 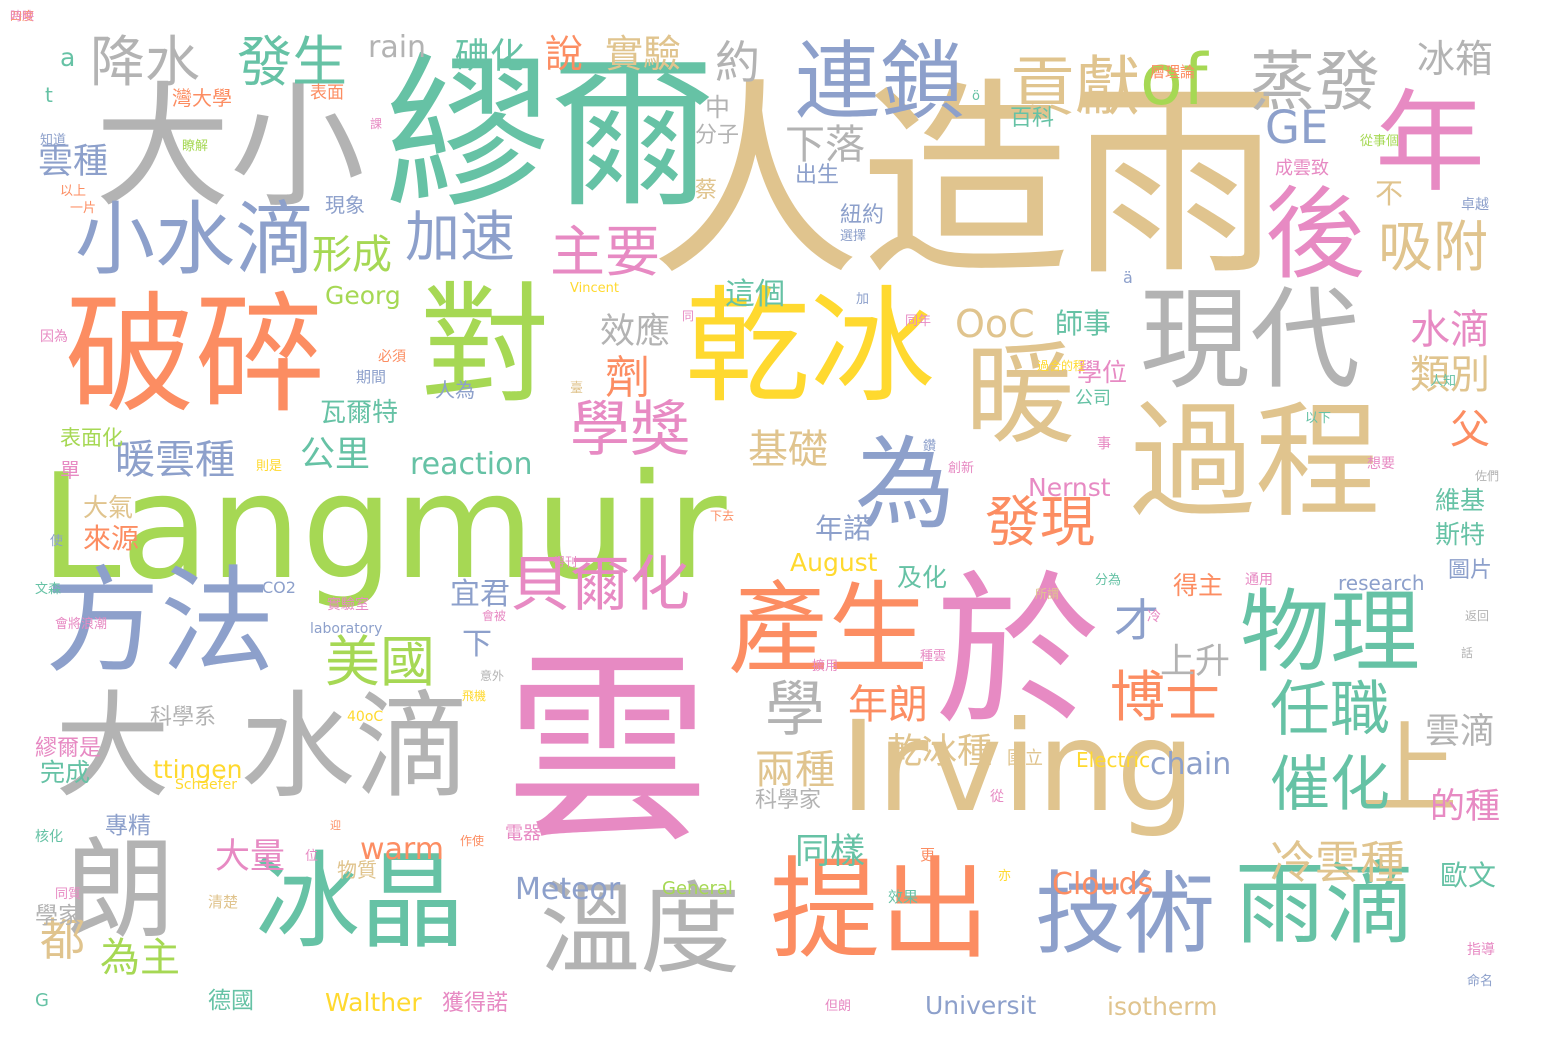 I want to click on word-107: ttingen, so click(x=198, y=769).